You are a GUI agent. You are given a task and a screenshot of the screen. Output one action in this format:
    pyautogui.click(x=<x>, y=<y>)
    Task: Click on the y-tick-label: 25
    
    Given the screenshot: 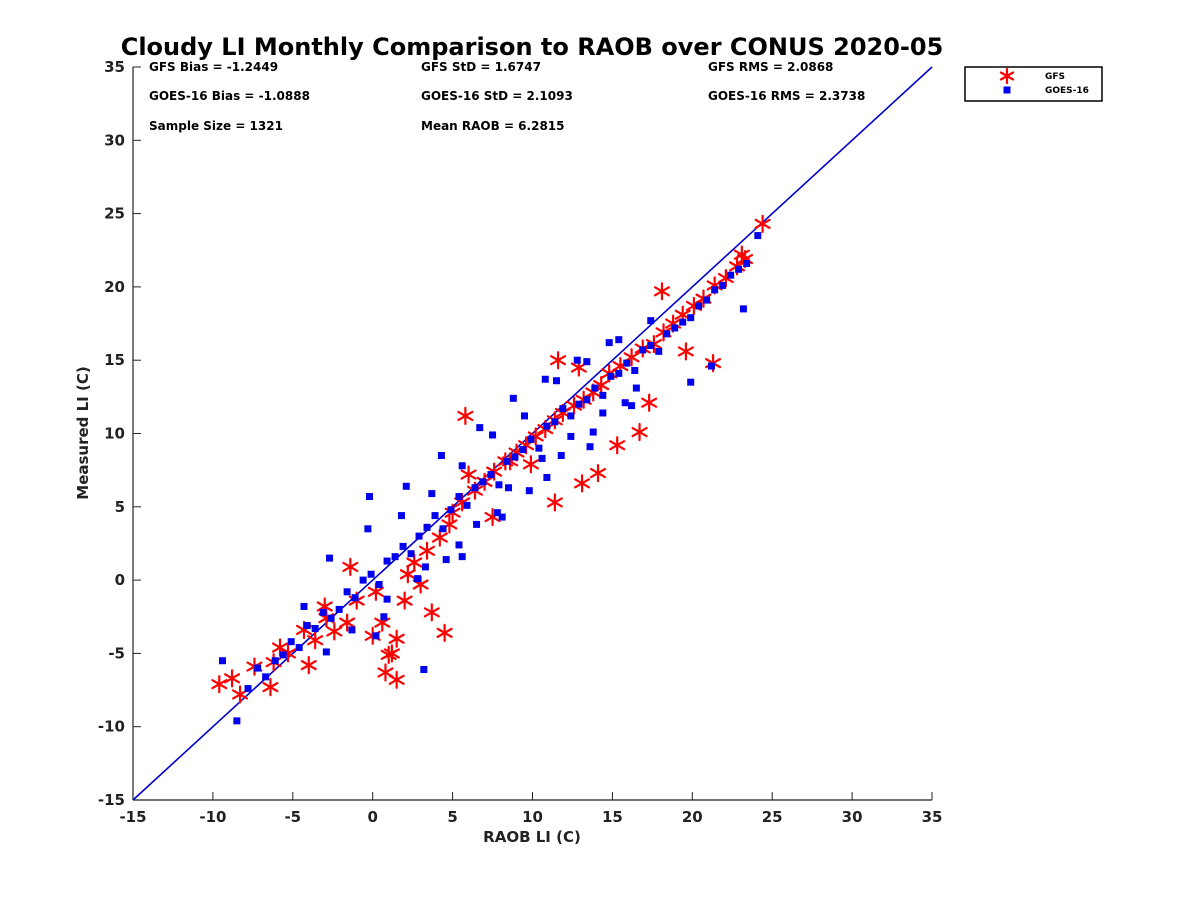 What is the action you would take?
    pyautogui.click(x=114, y=214)
    